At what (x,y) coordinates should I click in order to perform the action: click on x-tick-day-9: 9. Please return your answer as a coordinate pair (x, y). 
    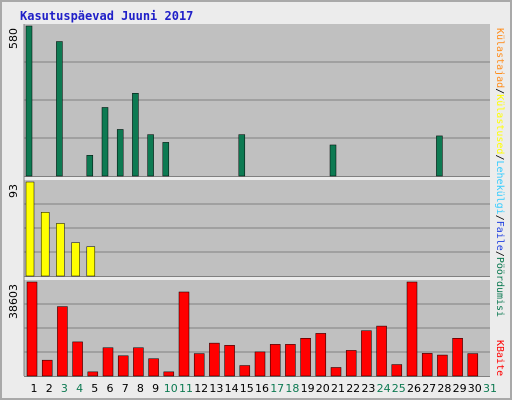
    Looking at the image, I should click on (155, 388).